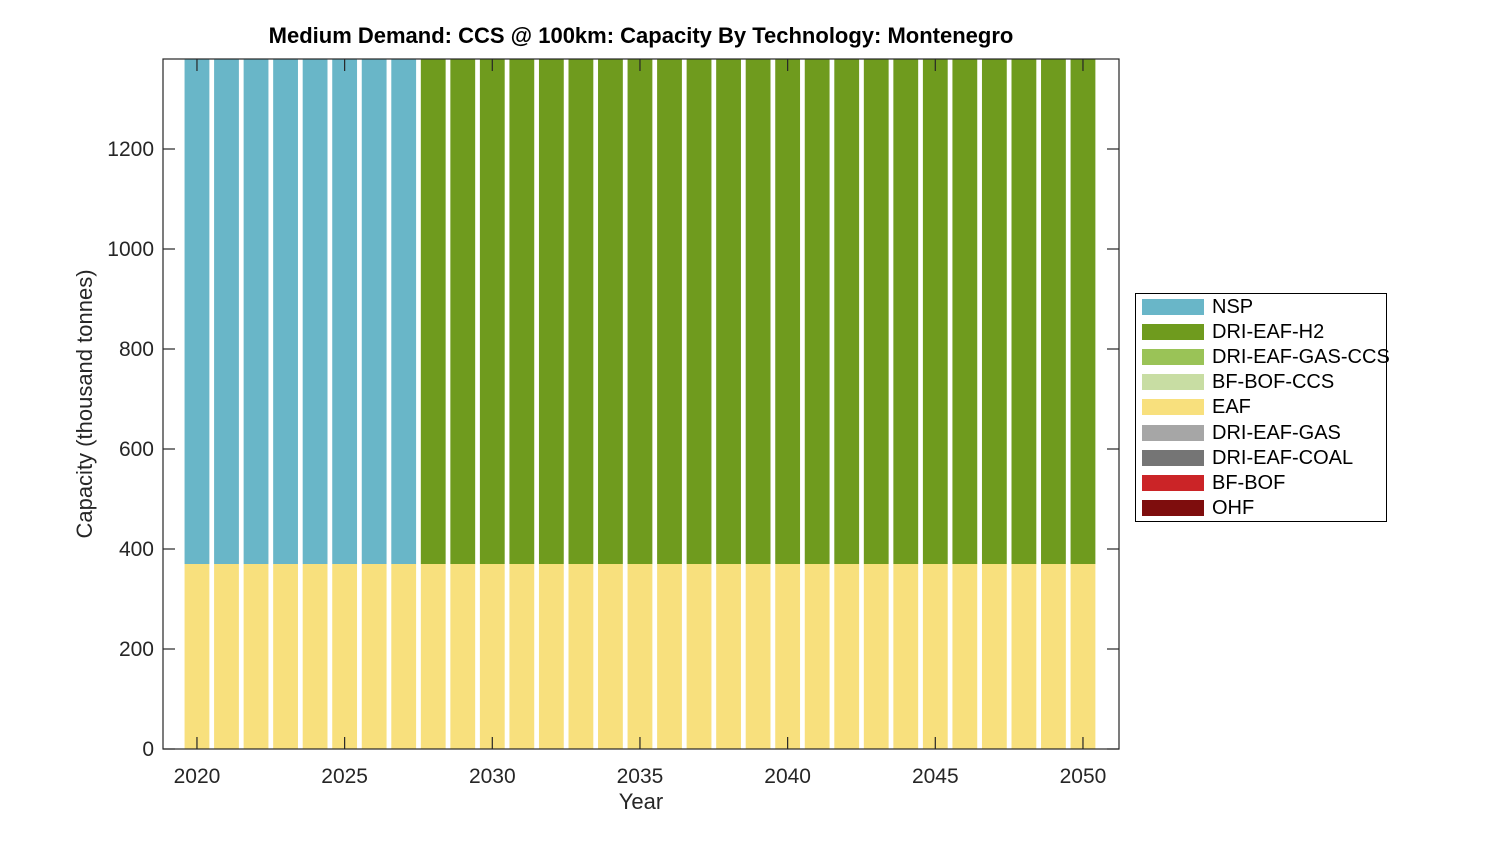 This screenshot has height=844, width=1500. What do you see at coordinates (130, 249) in the screenshot?
I see `y-tick-label: 1000` at bounding box center [130, 249].